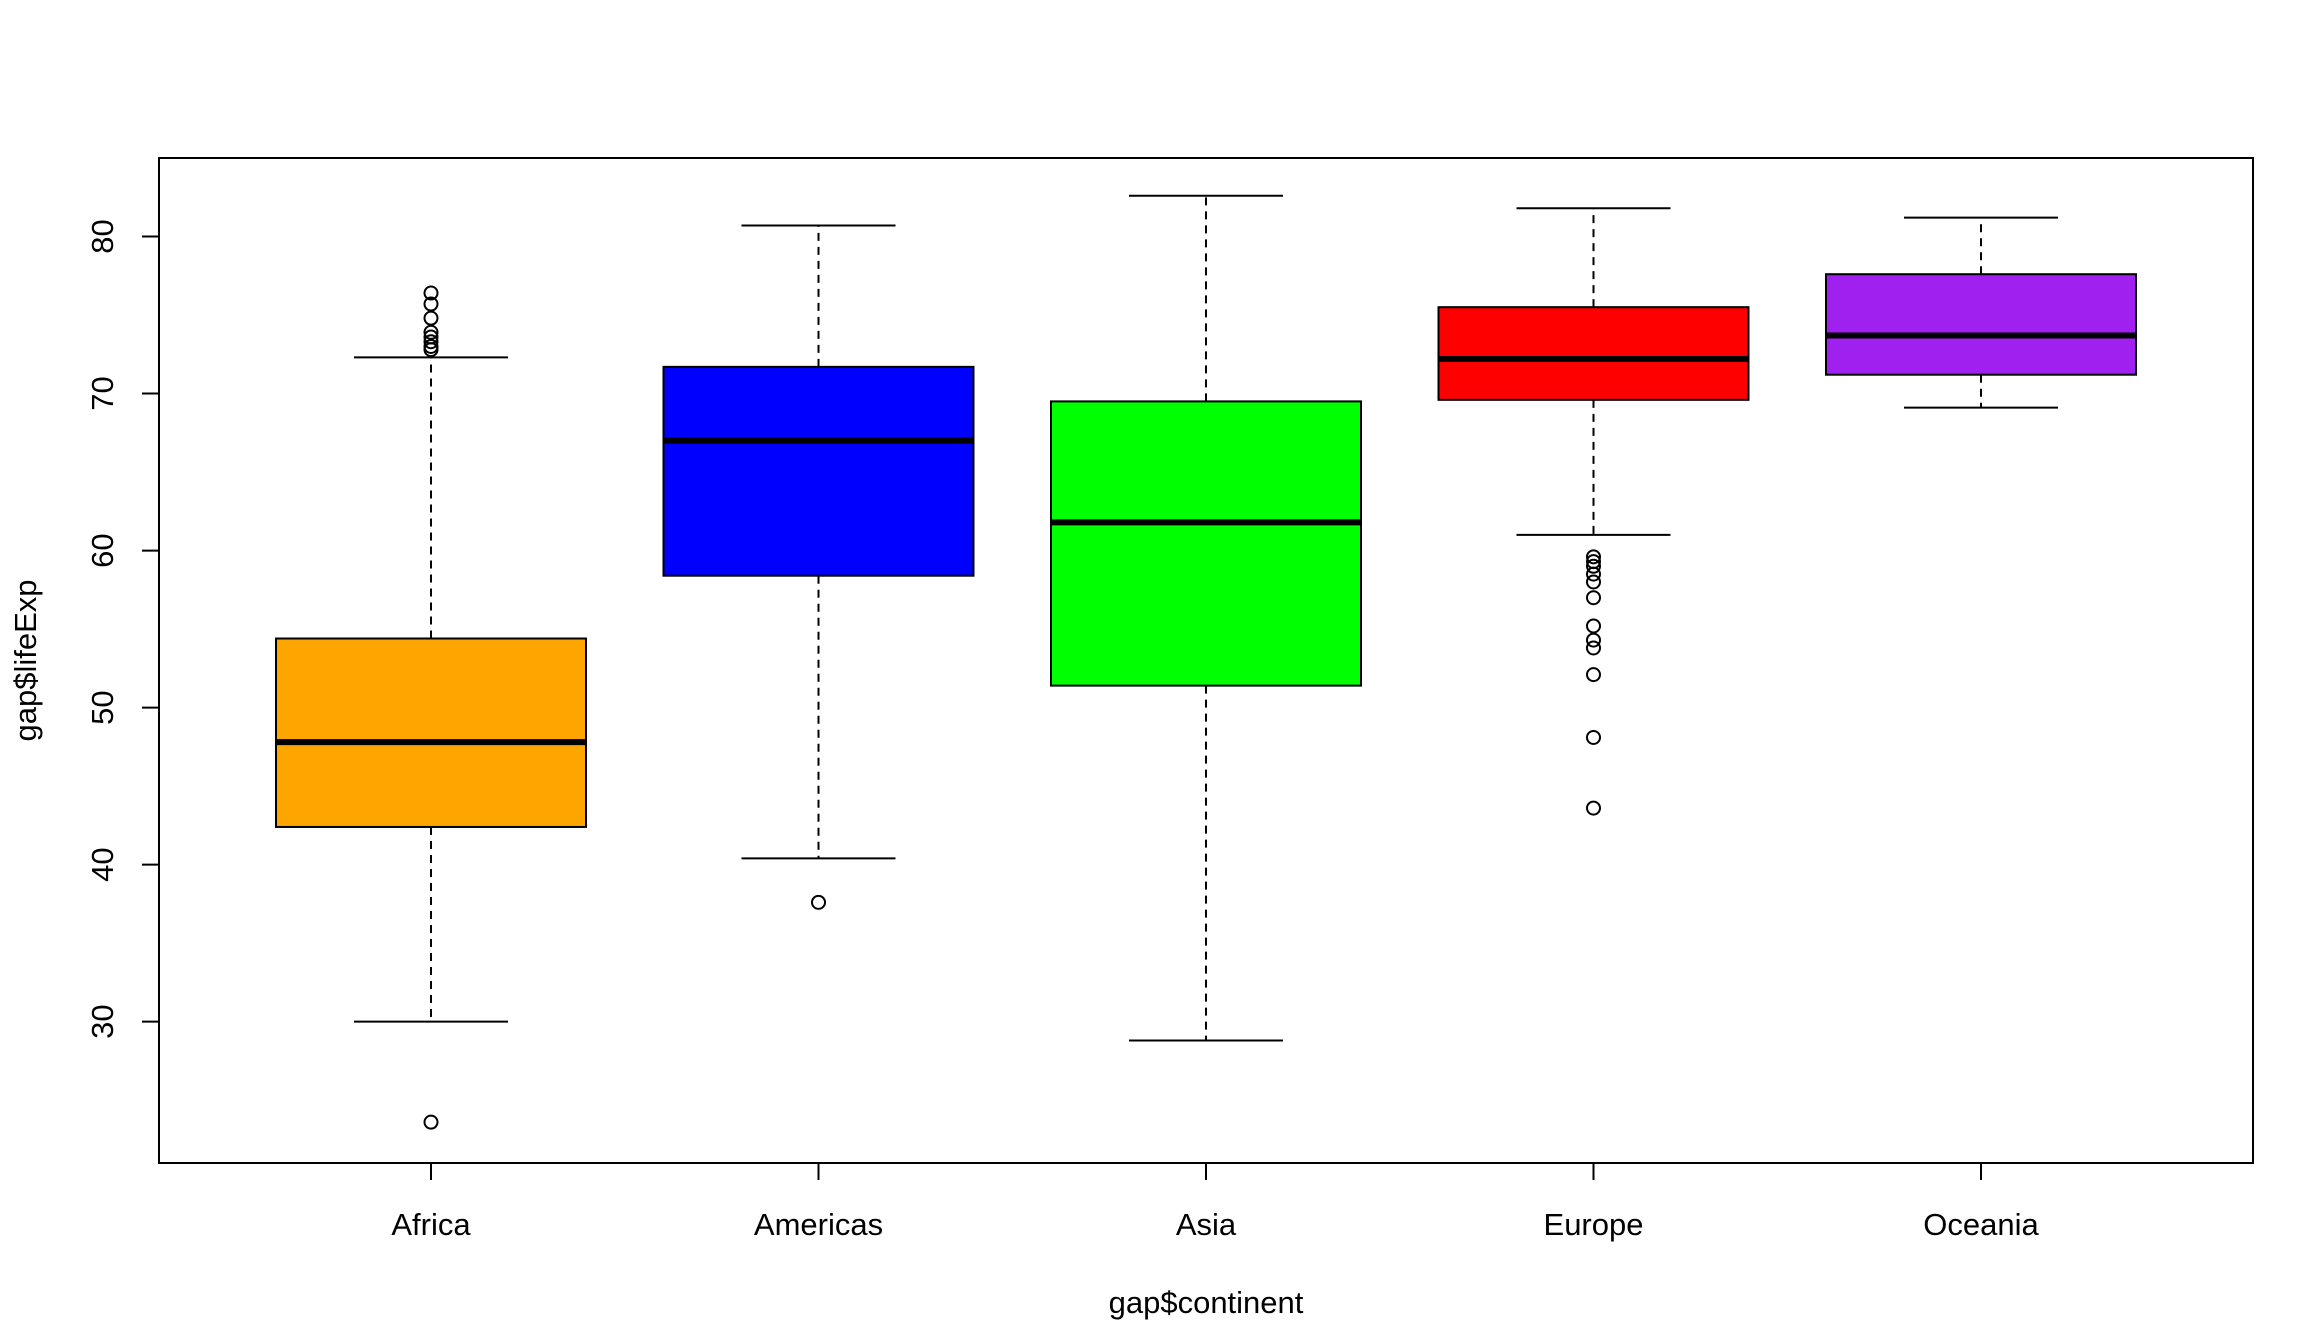 The image size is (2304, 1344). I want to click on y-tick-label: 50, so click(102, 707).